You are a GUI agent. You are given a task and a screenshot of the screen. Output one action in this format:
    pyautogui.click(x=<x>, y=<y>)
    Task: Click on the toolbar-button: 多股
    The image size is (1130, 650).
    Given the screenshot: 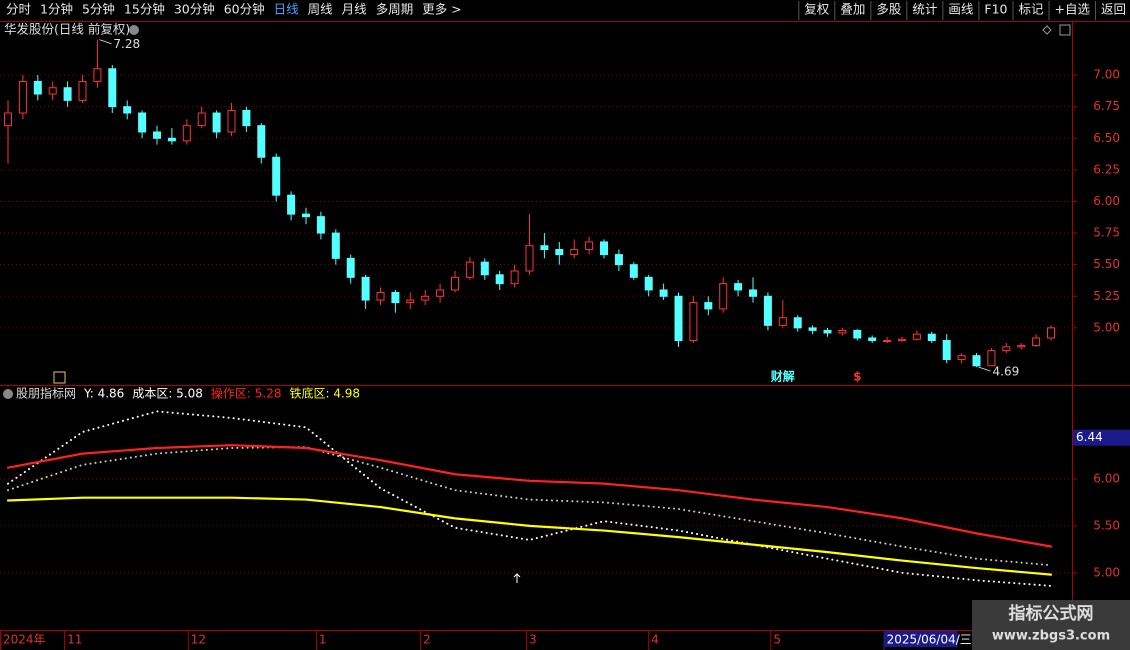 What is the action you would take?
    pyautogui.click(x=889, y=9)
    